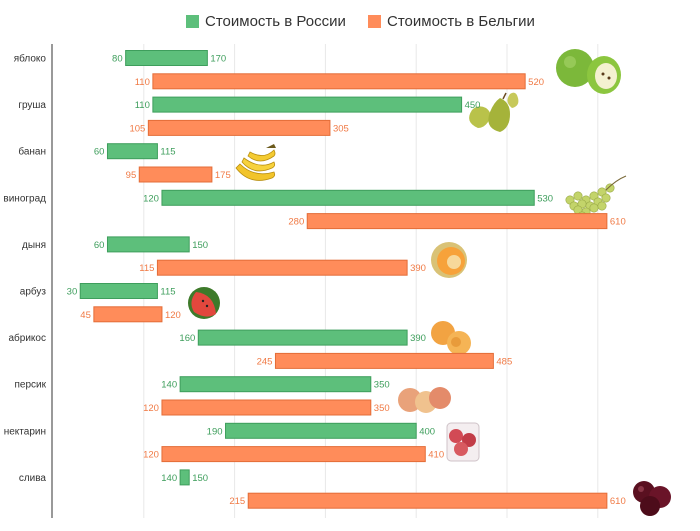 The height and width of the screenshot is (531, 700). Describe the element at coordinates (596, 198) in the screenshot. I see `grape-icon` at that location.